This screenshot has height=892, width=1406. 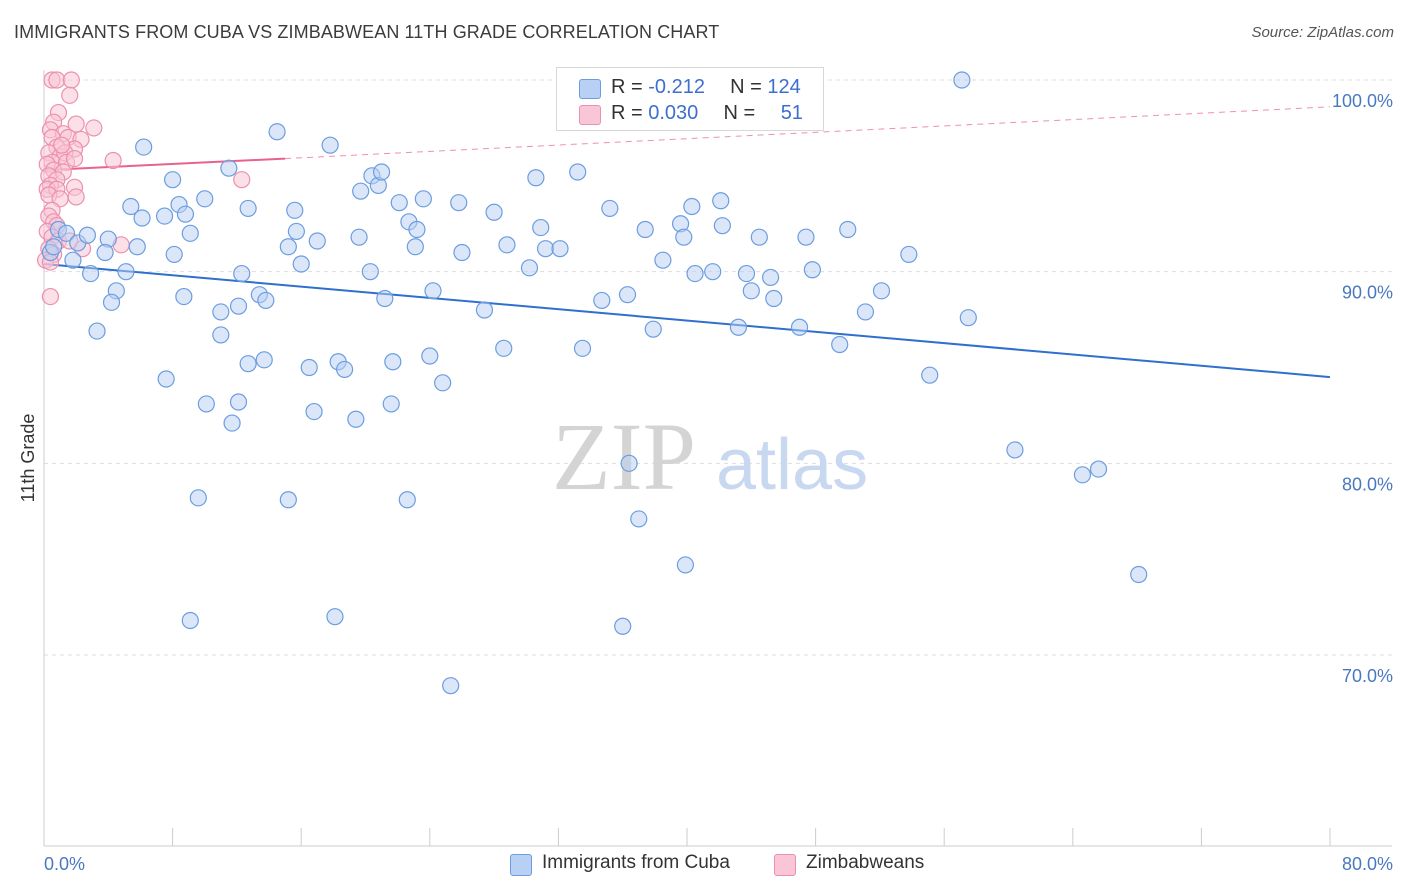 I want to click on legend-cuba-swatch, so click(x=521, y=865).